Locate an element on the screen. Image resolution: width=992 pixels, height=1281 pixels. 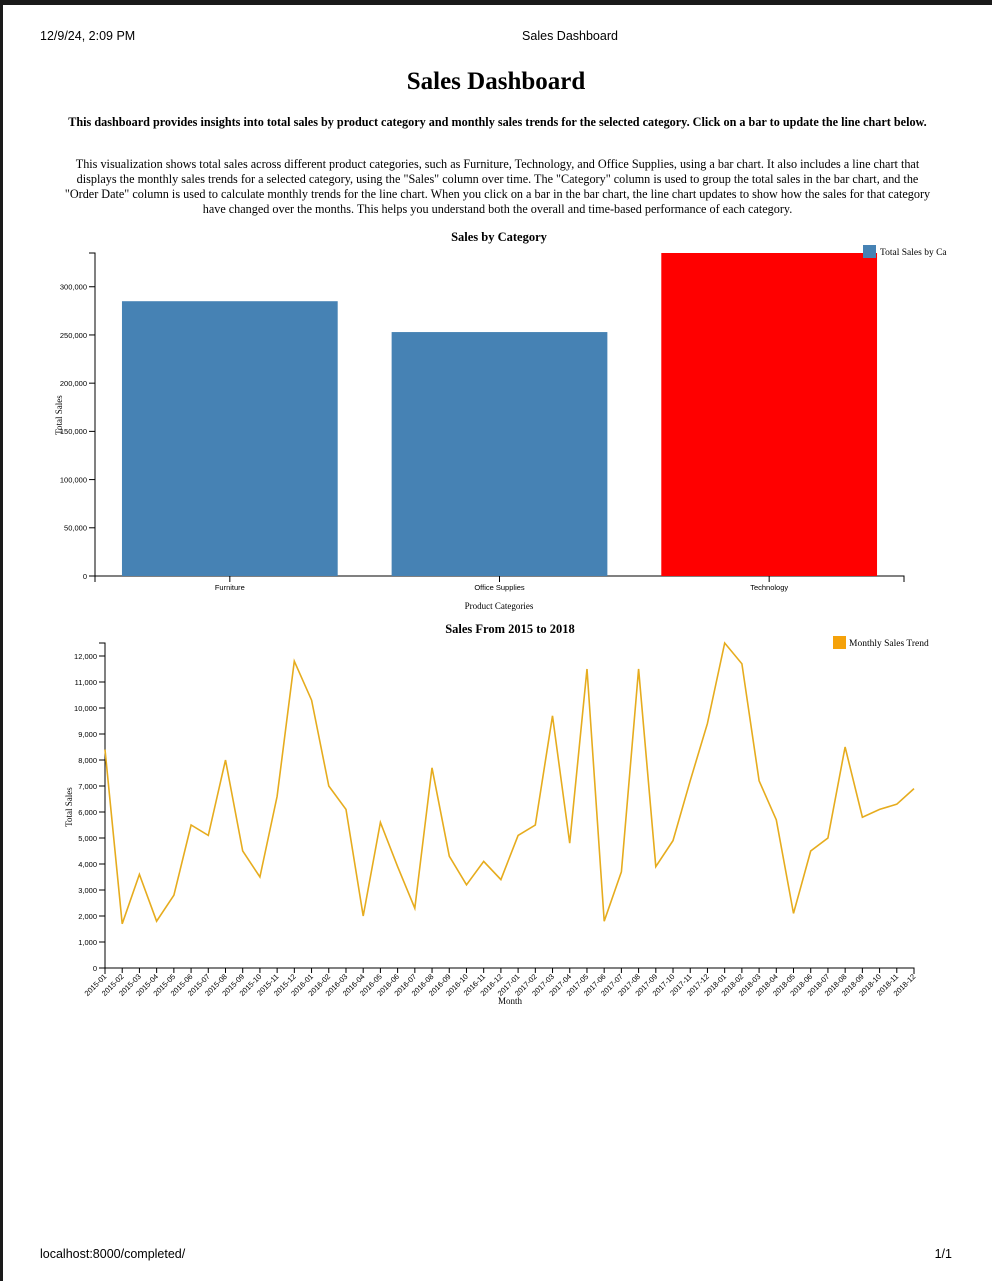
bar-chart-x-axis: Furniture Office Supplies Technology is located at coordinates (499, 583).